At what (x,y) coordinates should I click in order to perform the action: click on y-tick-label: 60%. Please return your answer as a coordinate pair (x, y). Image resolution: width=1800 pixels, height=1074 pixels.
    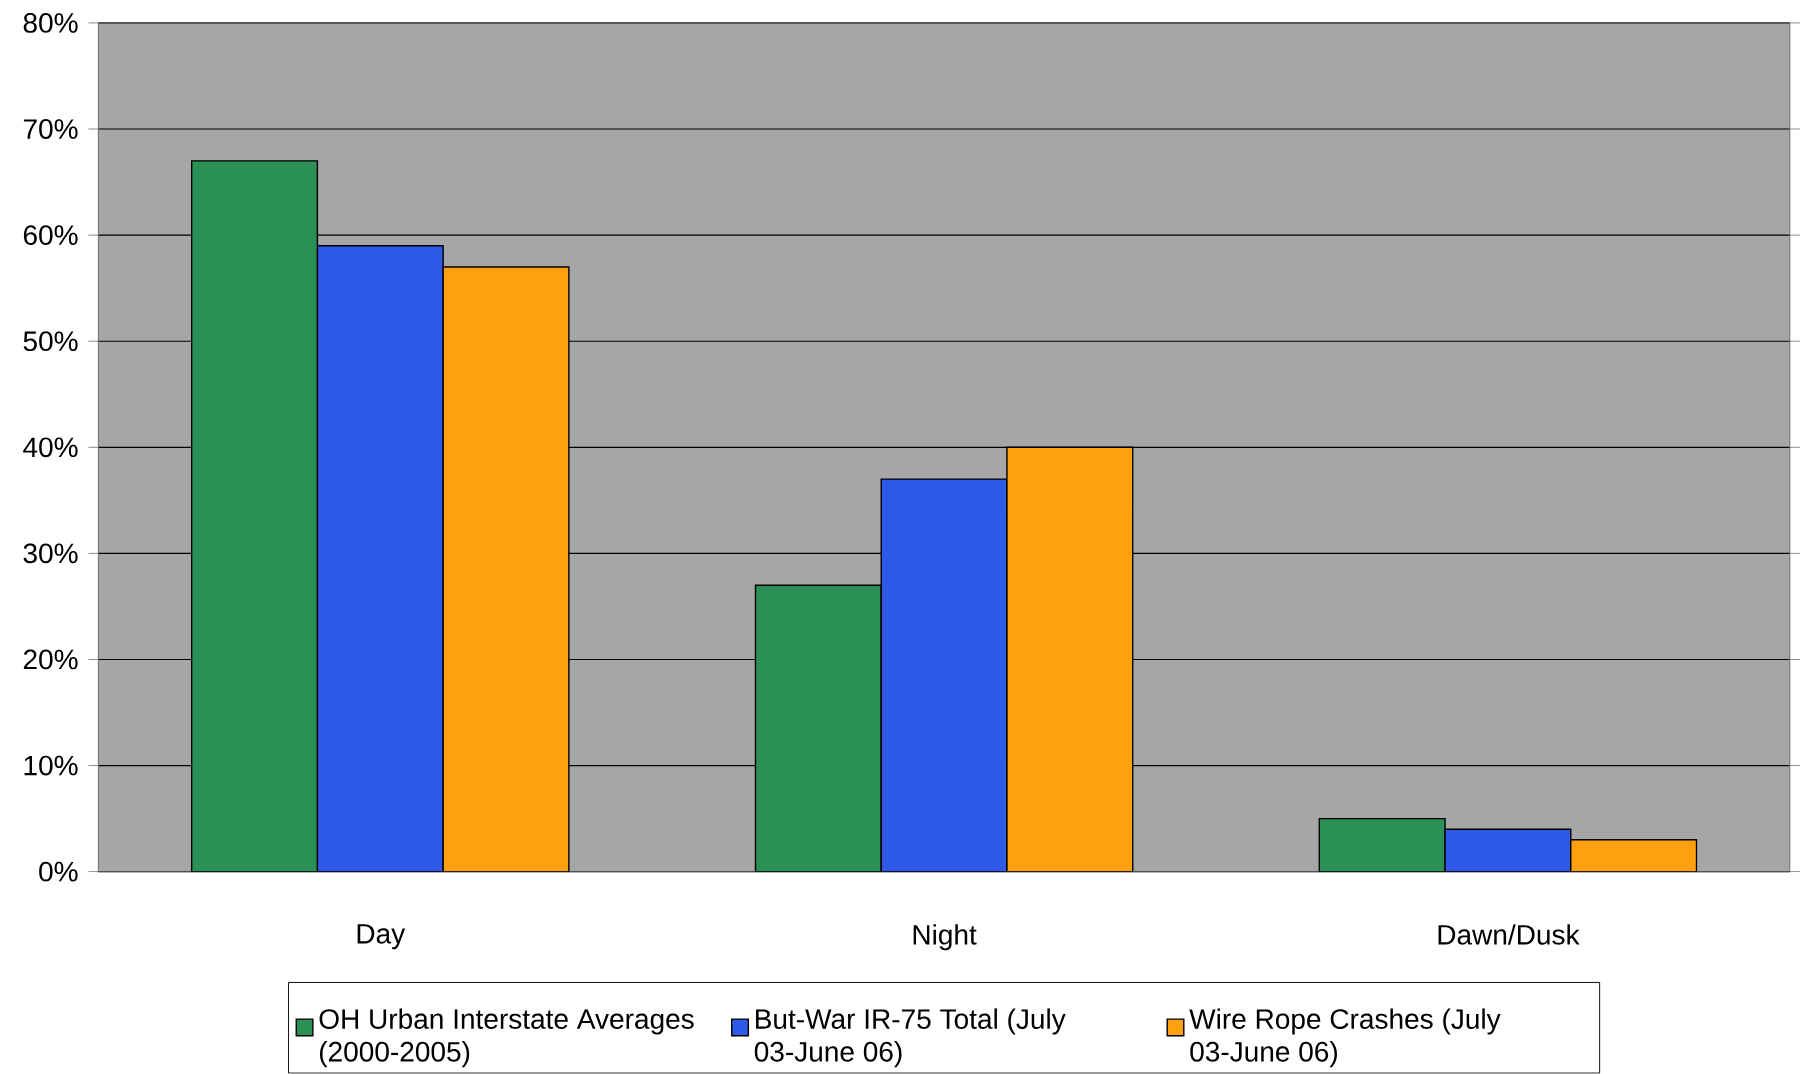
    Looking at the image, I should click on (50, 235).